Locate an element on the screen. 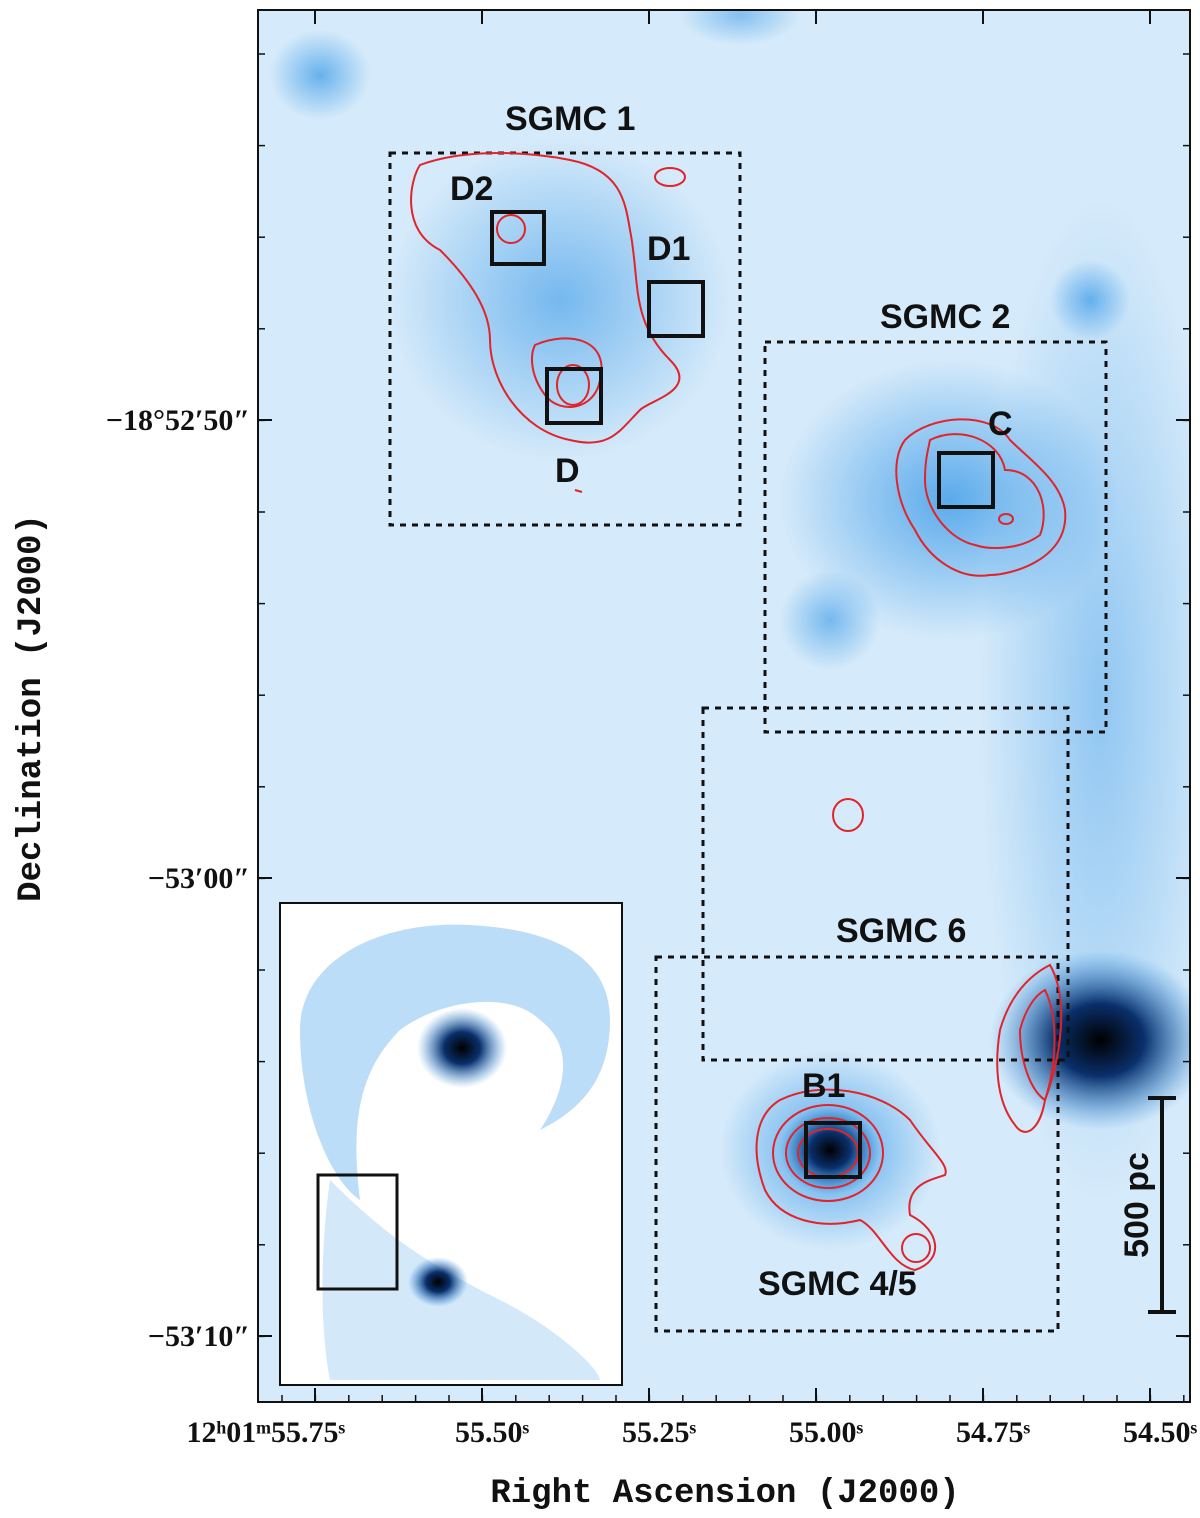 The width and height of the screenshot is (1200, 1518). source-label: D2 is located at coordinates (471, 189).